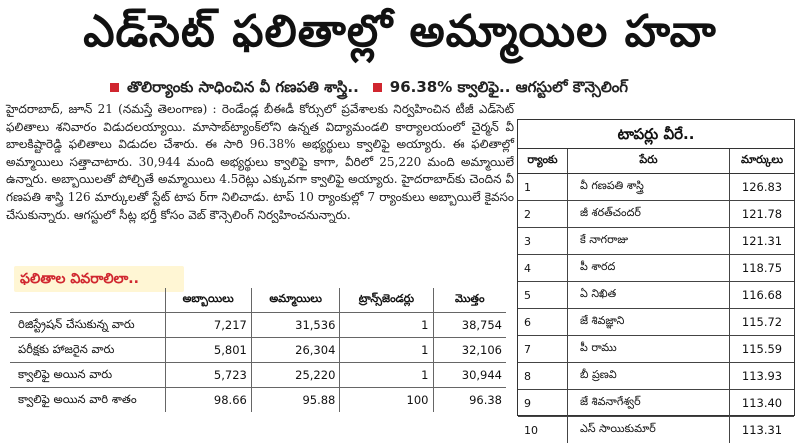 This screenshot has height=443, width=800. What do you see at coordinates (469, 375) in the screenshot?
I see `cell: 30,944` at bounding box center [469, 375].